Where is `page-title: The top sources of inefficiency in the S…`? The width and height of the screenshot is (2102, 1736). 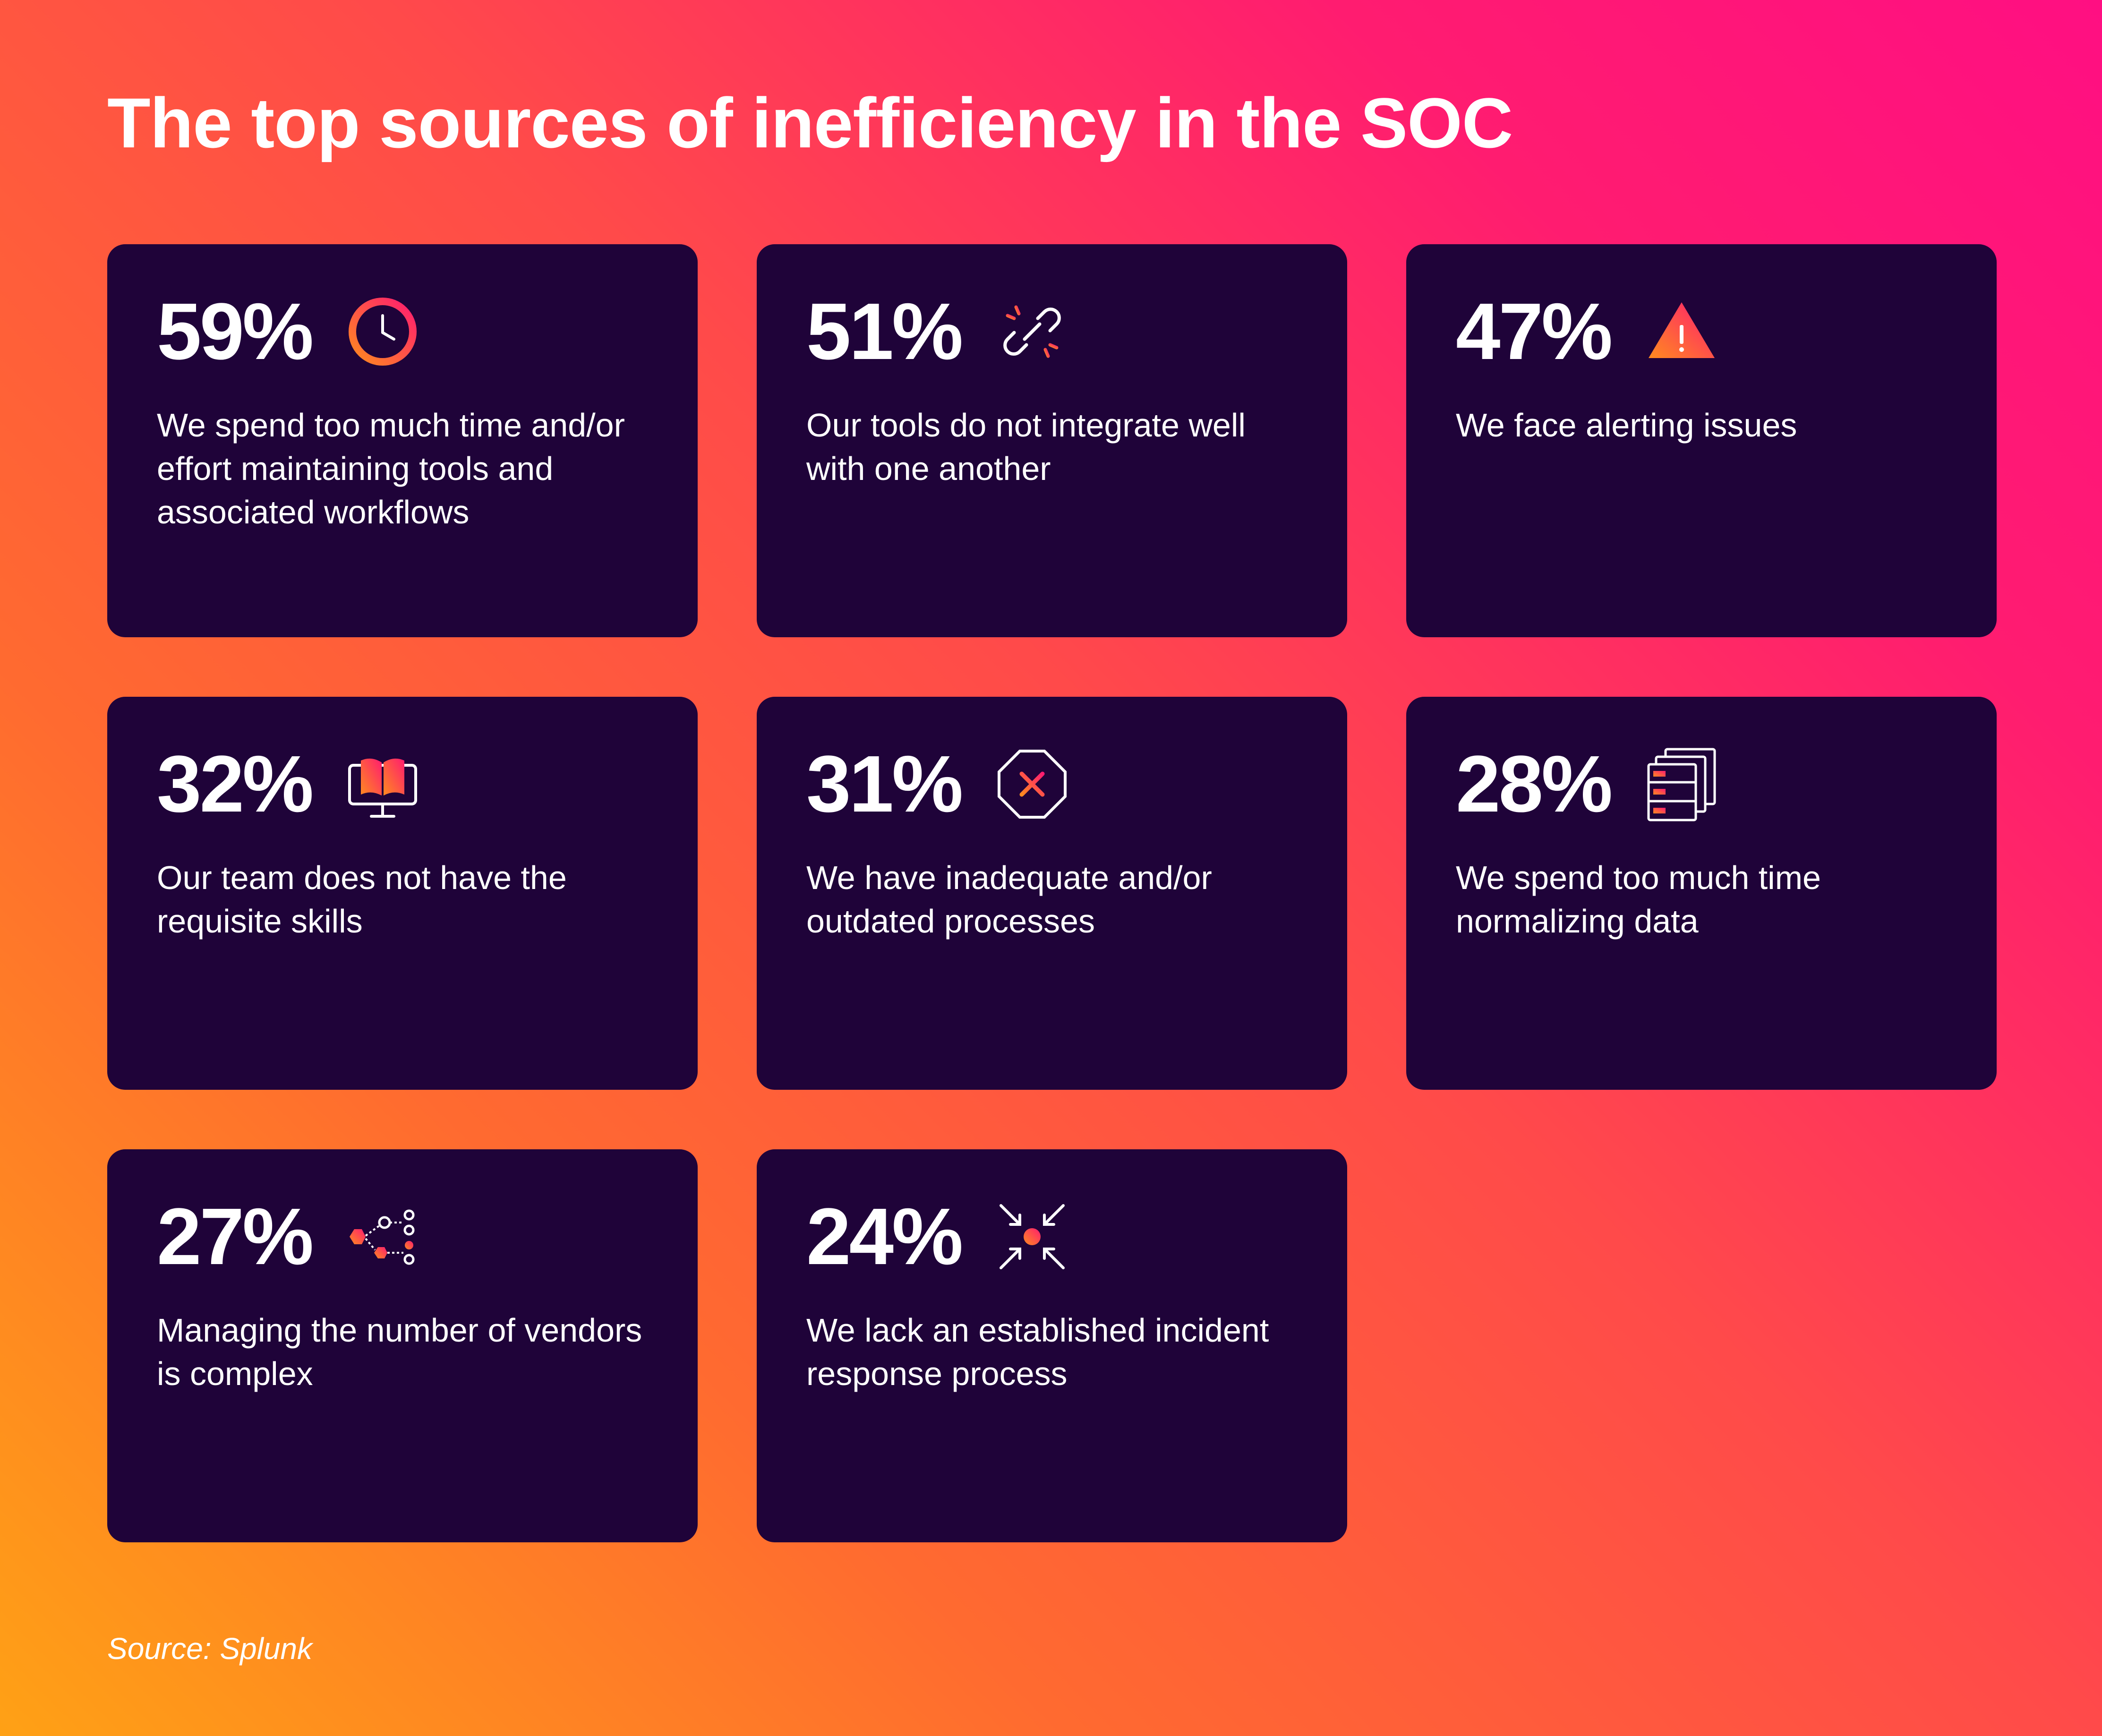 page-title: The top sources of inefficiency in the S… is located at coordinates (810, 122).